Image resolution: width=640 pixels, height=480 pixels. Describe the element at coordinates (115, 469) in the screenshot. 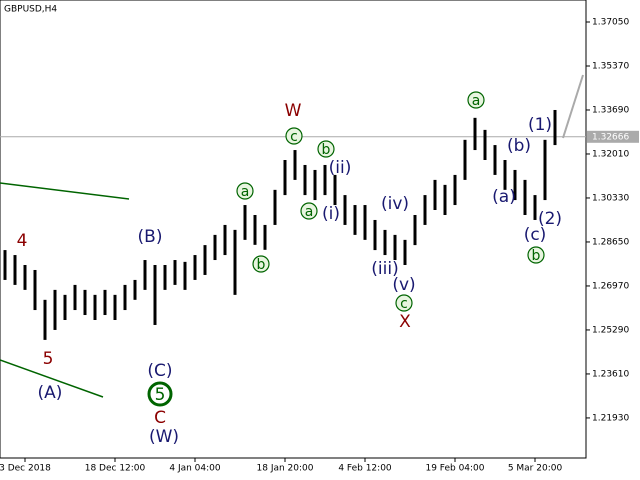

I see `x-tick-label: 18 Dec 12:00` at that location.